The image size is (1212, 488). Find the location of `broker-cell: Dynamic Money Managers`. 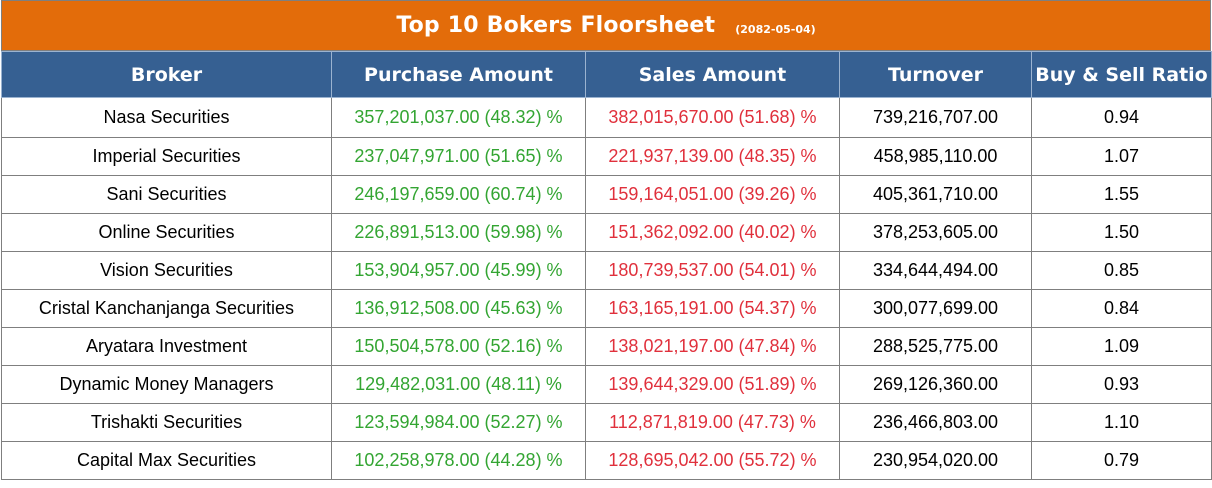

broker-cell: Dynamic Money Managers is located at coordinates (166, 384).